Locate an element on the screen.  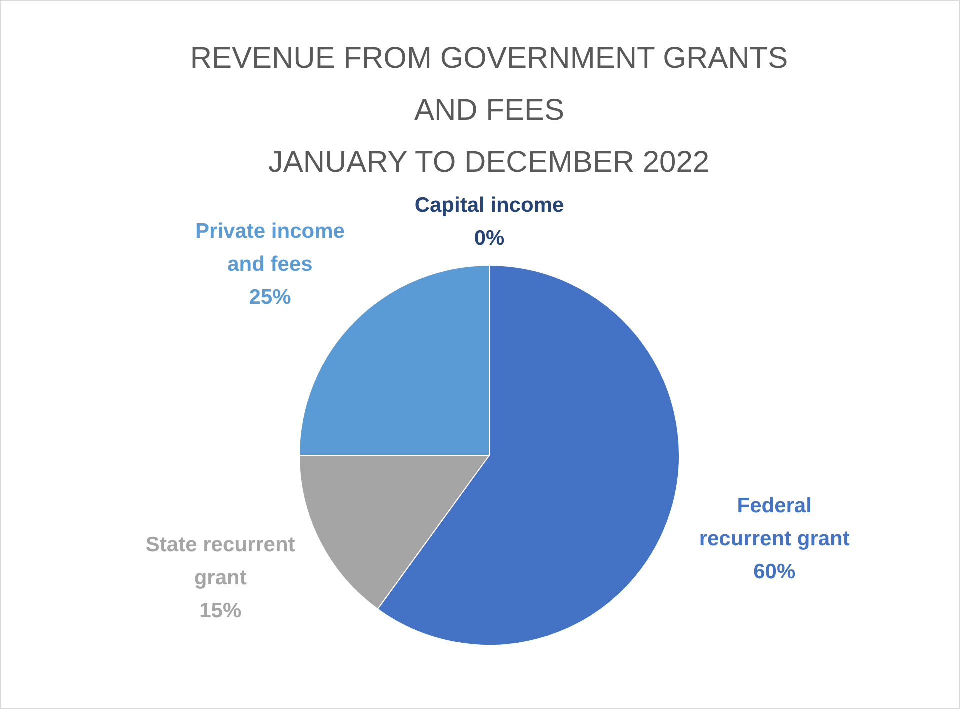
category-label: Capital income is located at coordinates (489, 205).